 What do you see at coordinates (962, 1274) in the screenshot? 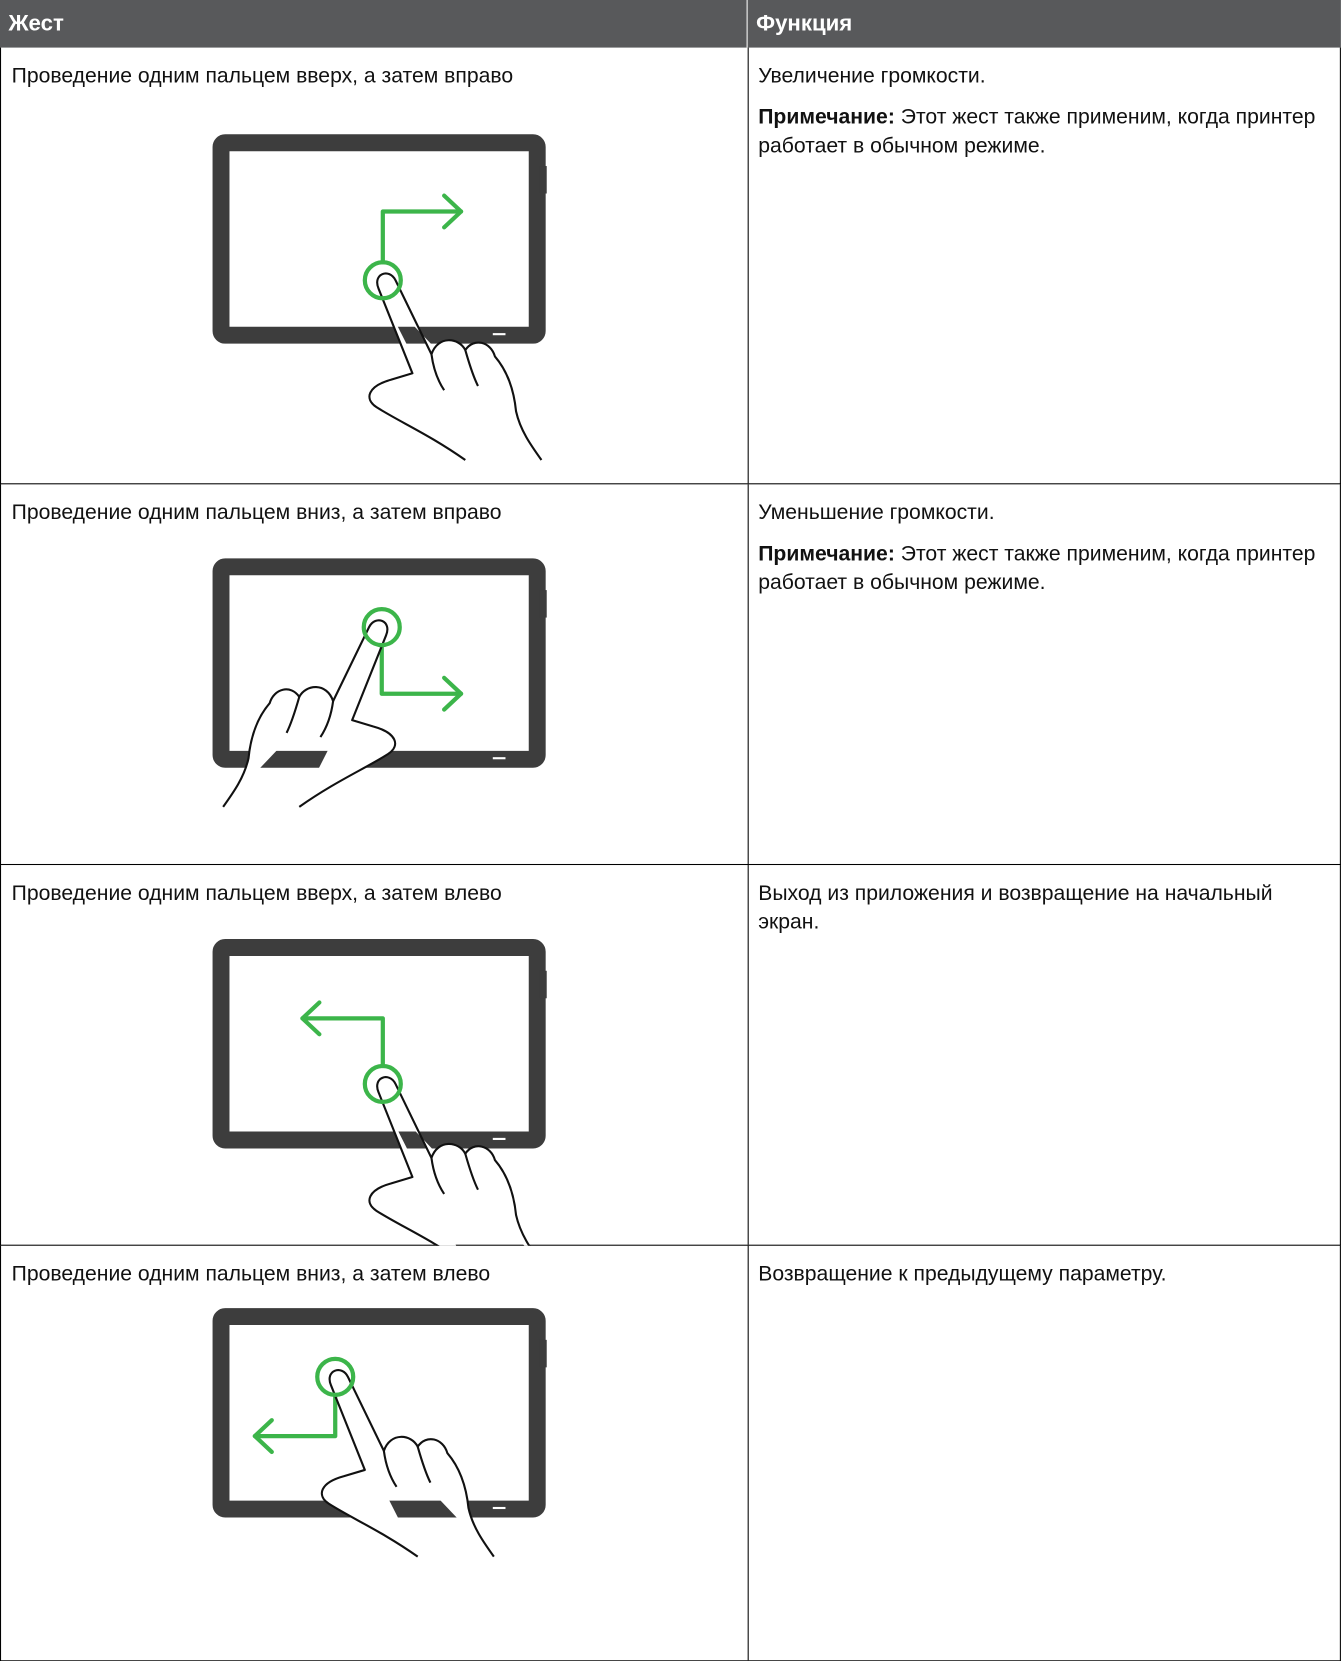
I see `function-text: Возвращение к предыдущему параметру.` at bounding box center [962, 1274].